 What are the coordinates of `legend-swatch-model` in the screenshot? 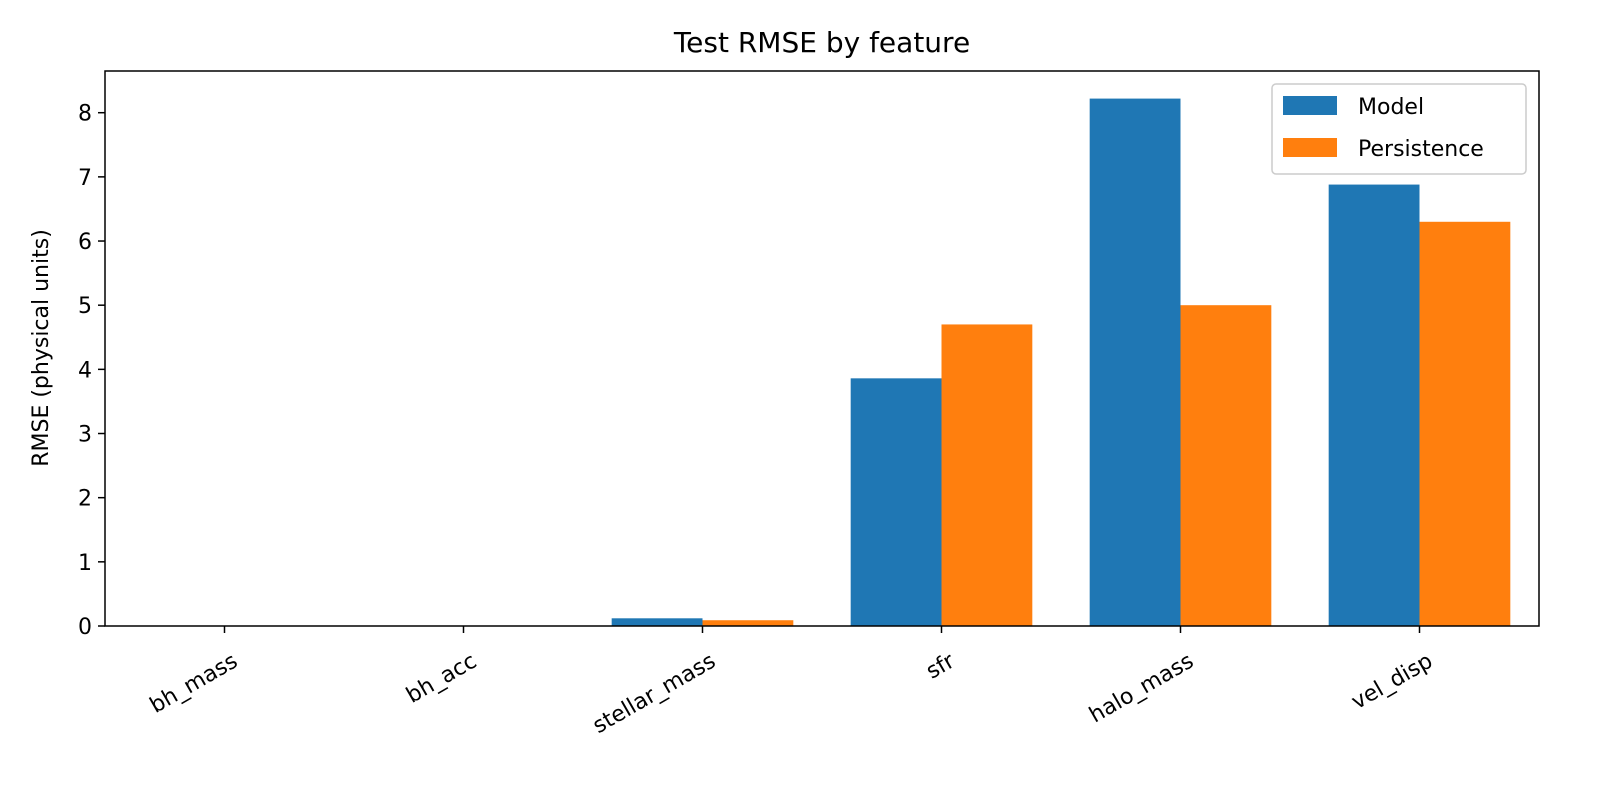 It's located at (1310, 105).